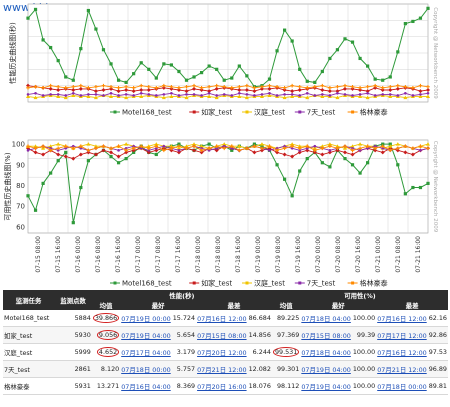 The width and height of the screenshot is (450, 407). What do you see at coordinates (146, 335) in the screenshot?
I see `perf-best-date-link: 07月19日 04:00` at bounding box center [146, 335].